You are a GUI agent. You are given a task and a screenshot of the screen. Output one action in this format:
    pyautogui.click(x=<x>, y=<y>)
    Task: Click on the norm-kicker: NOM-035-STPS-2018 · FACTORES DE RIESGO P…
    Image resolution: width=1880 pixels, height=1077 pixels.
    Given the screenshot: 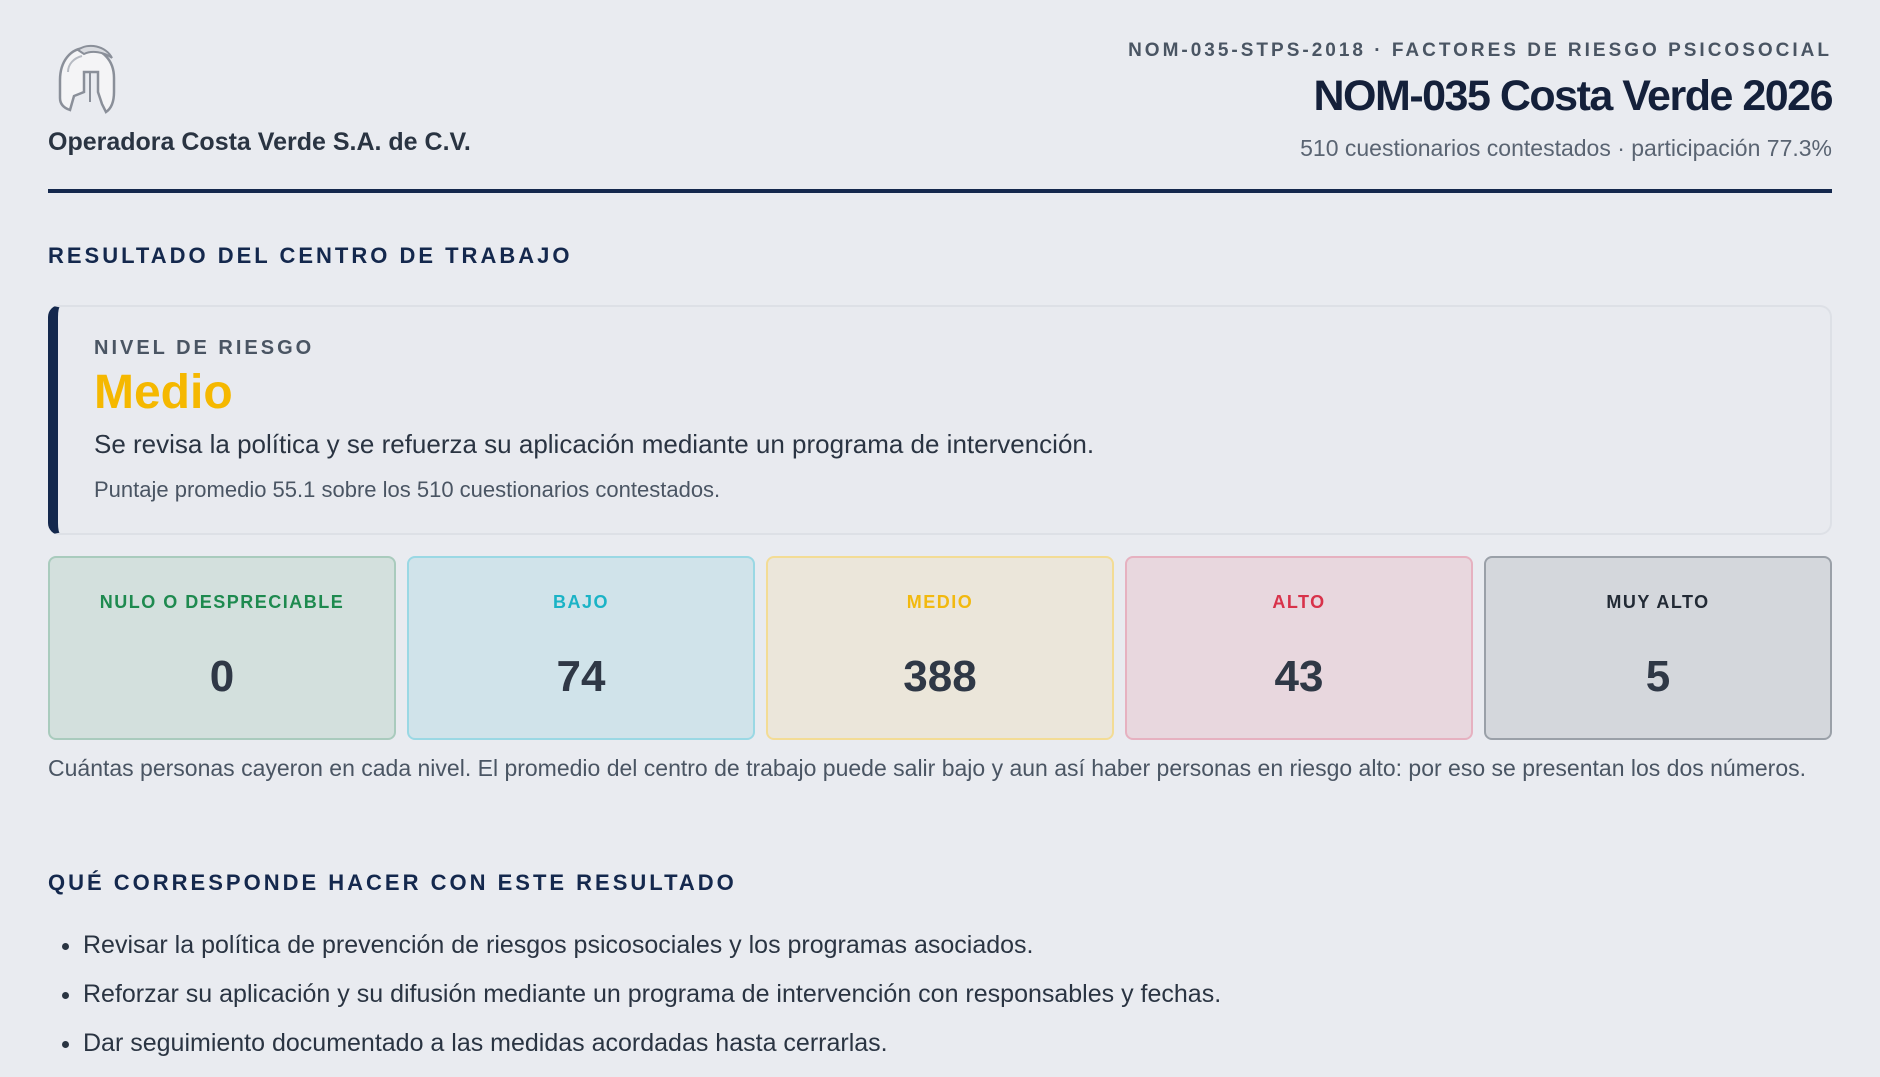 What is the action you would take?
    pyautogui.click(x=1480, y=50)
    